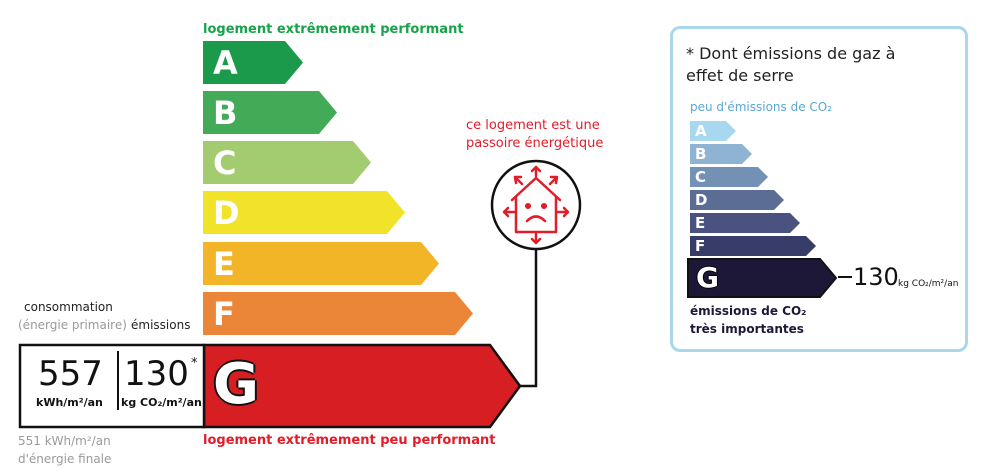  What do you see at coordinates (65, 459) in the screenshot?
I see `final-energy-line2: d'énergie finale` at bounding box center [65, 459].